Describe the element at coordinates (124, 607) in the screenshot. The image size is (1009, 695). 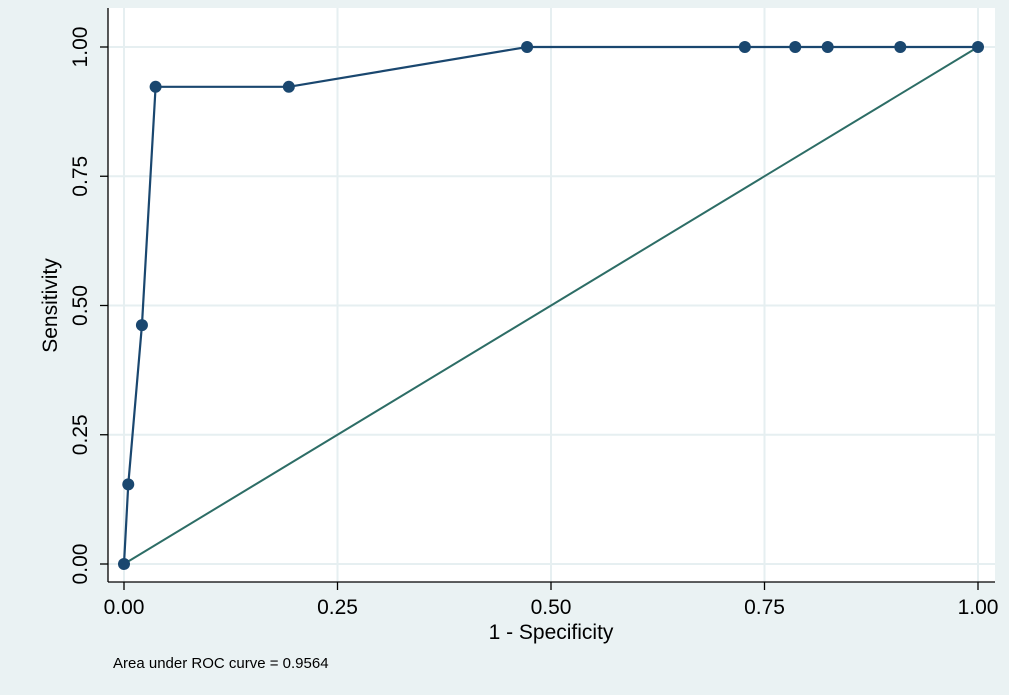
I see `x-tick-label: 0.00` at that location.